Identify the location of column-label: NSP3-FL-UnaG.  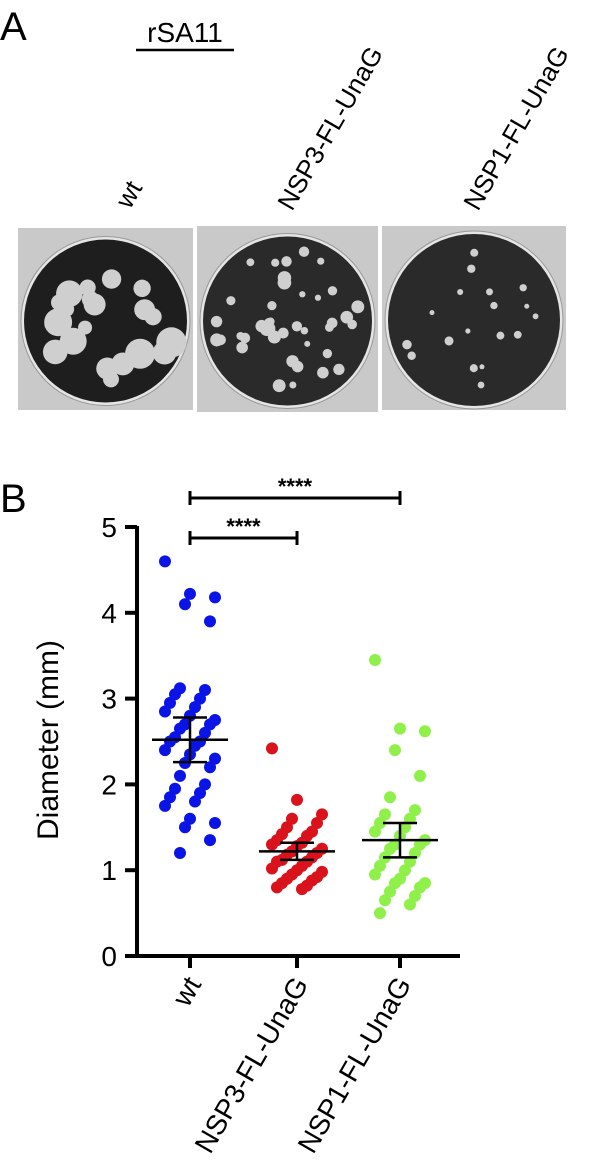
(330, 128).